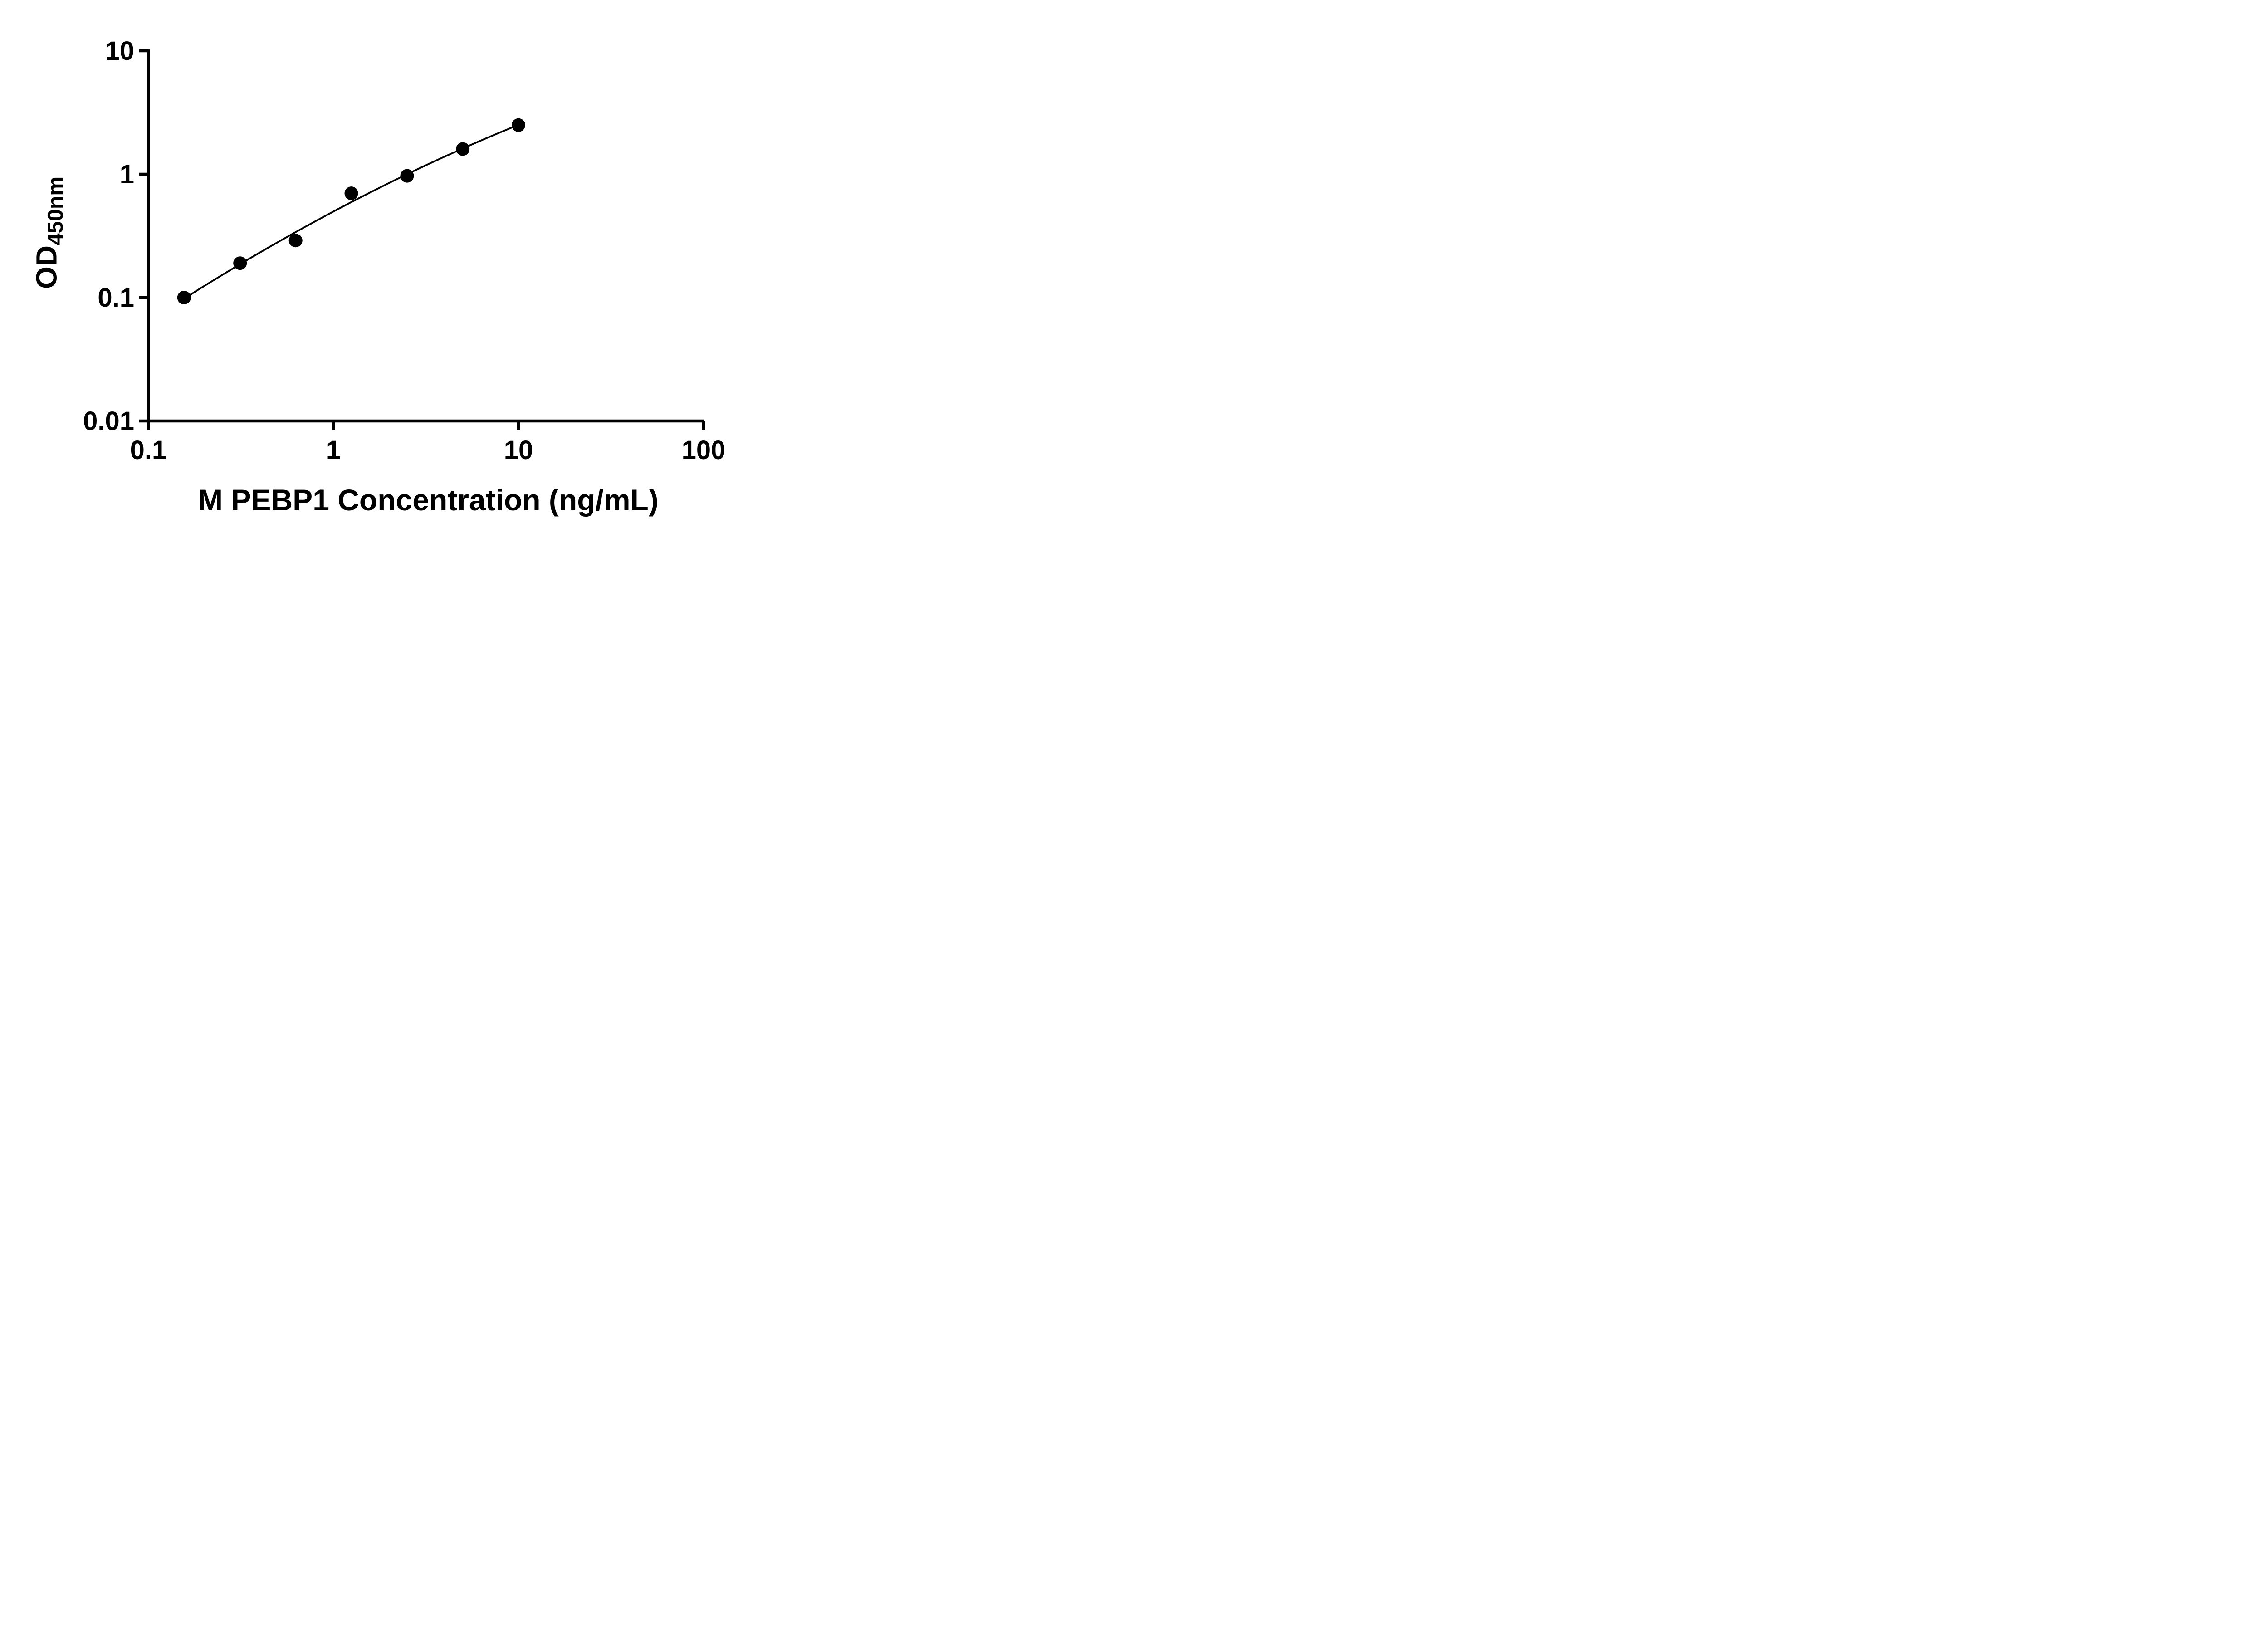  What do you see at coordinates (426, 236) in the screenshot?
I see `axes` at bounding box center [426, 236].